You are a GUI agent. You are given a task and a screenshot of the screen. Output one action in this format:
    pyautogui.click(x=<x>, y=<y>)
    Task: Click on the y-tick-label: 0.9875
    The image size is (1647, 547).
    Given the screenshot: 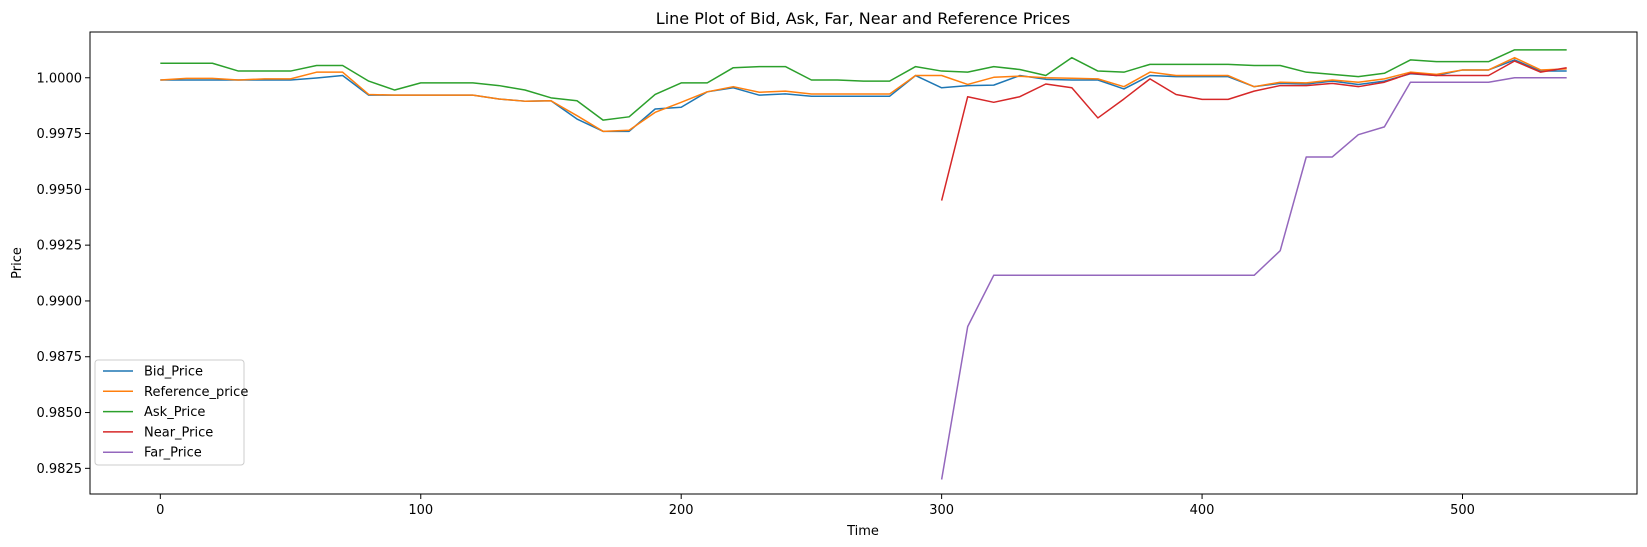 What is the action you would take?
    pyautogui.click(x=60, y=357)
    